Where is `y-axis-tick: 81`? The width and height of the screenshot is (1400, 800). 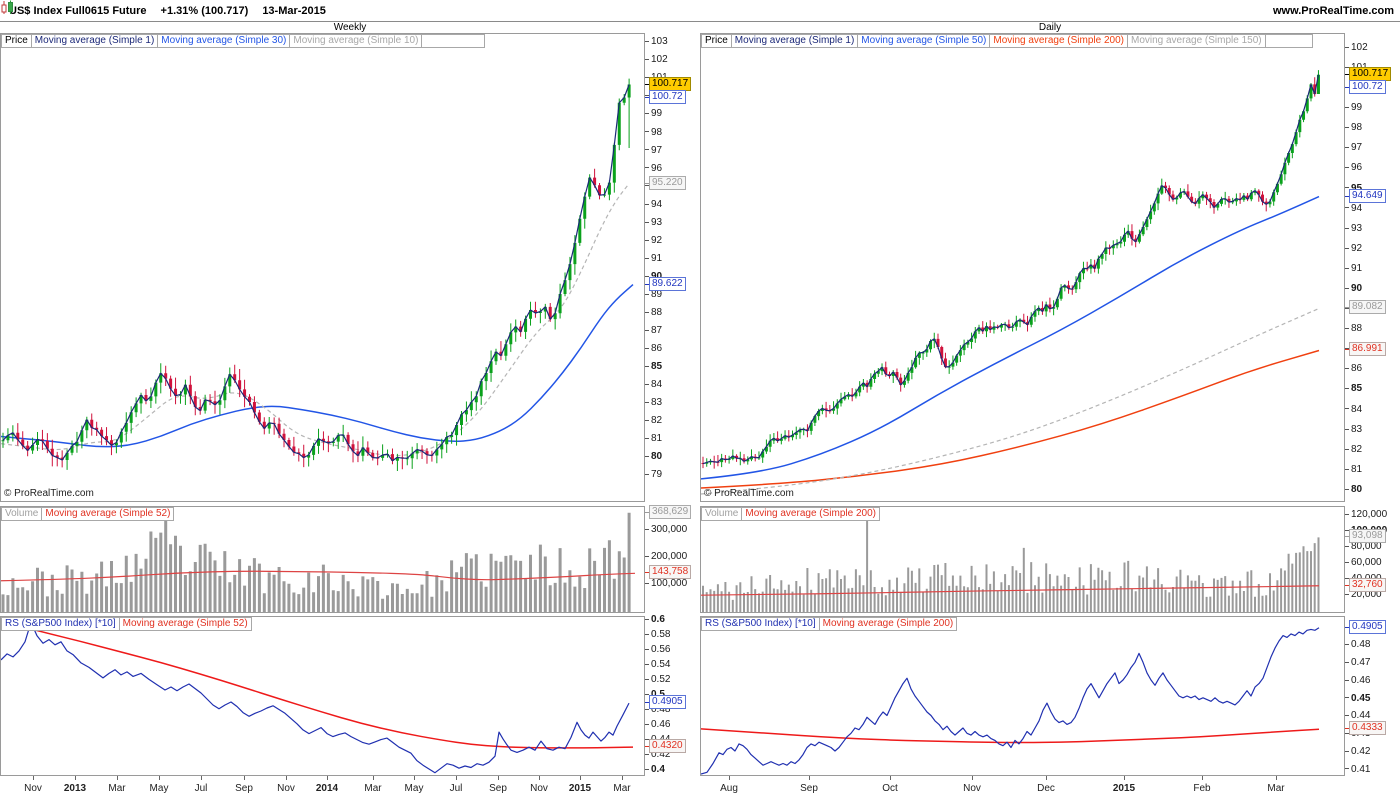 y-axis-tick: 81 is located at coordinates (653, 439).